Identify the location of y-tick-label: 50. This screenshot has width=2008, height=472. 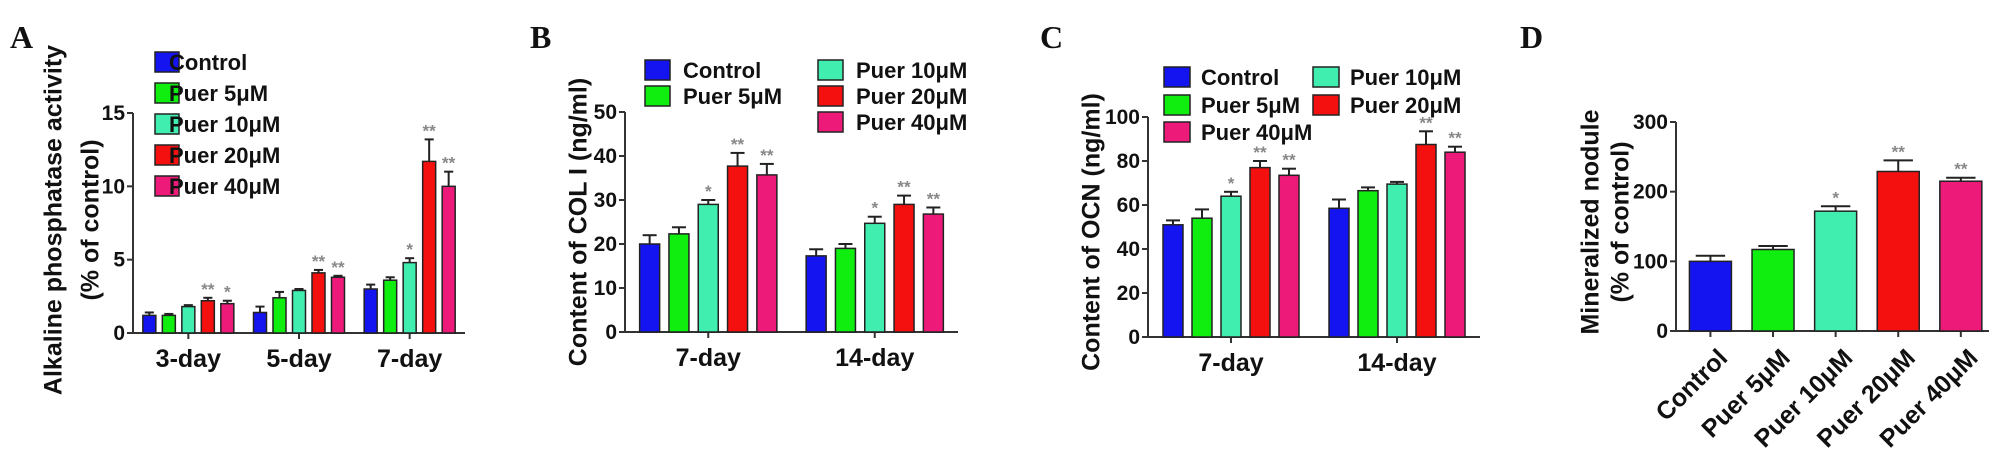
(605, 112).